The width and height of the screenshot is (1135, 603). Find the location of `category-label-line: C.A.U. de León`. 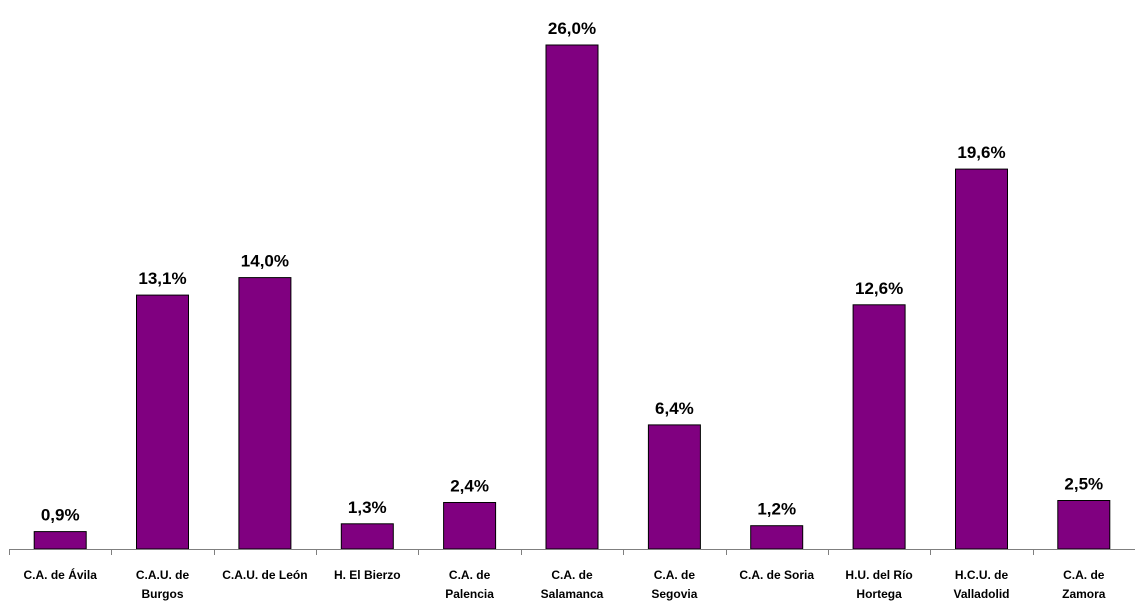

category-label-line: C.A.U. de León is located at coordinates (264, 575).